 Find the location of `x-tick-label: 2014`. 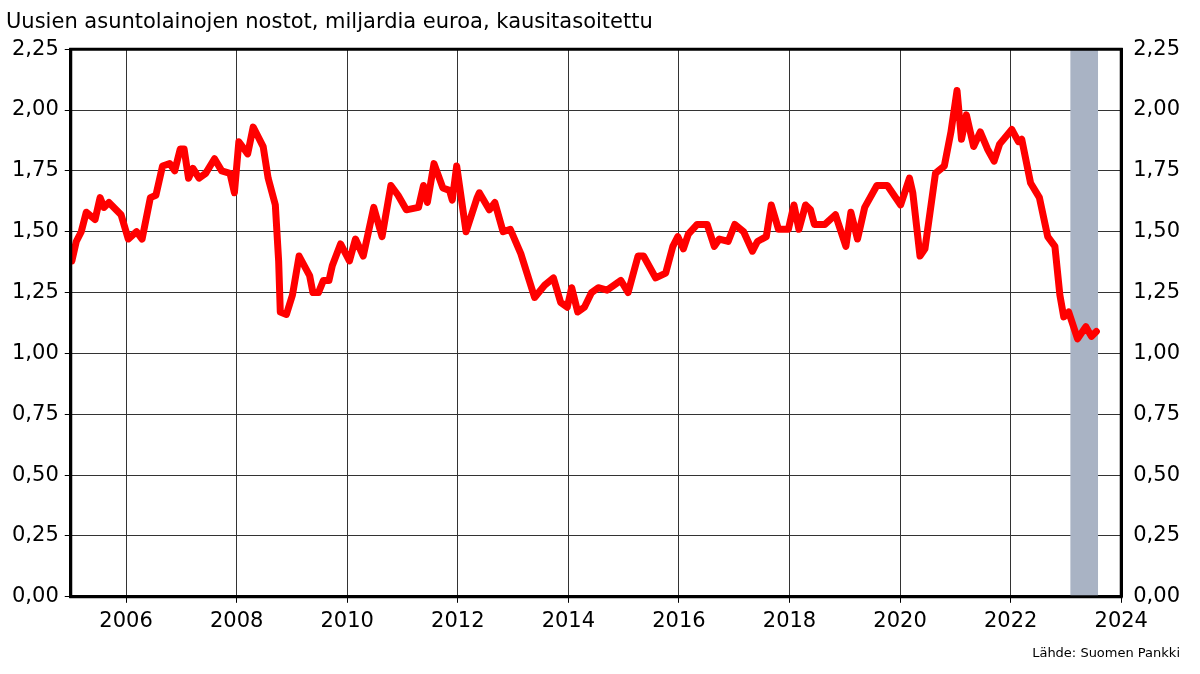

x-tick-label: 2014 is located at coordinates (568, 619).